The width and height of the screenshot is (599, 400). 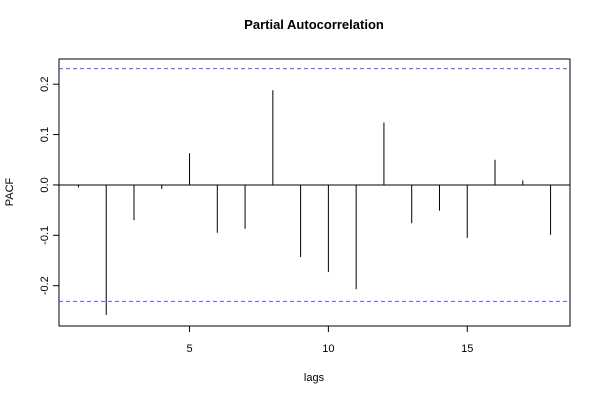 I want to click on x-tick-label: 5, so click(x=189, y=349).